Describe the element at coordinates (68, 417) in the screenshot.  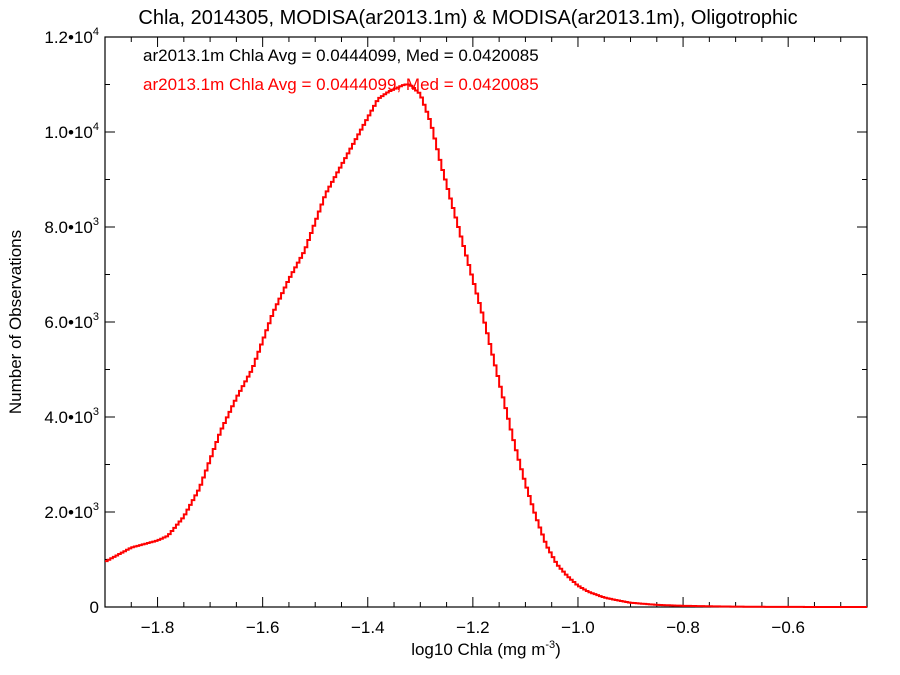
I see `y-tick-mantissa: 4.0•10` at that location.